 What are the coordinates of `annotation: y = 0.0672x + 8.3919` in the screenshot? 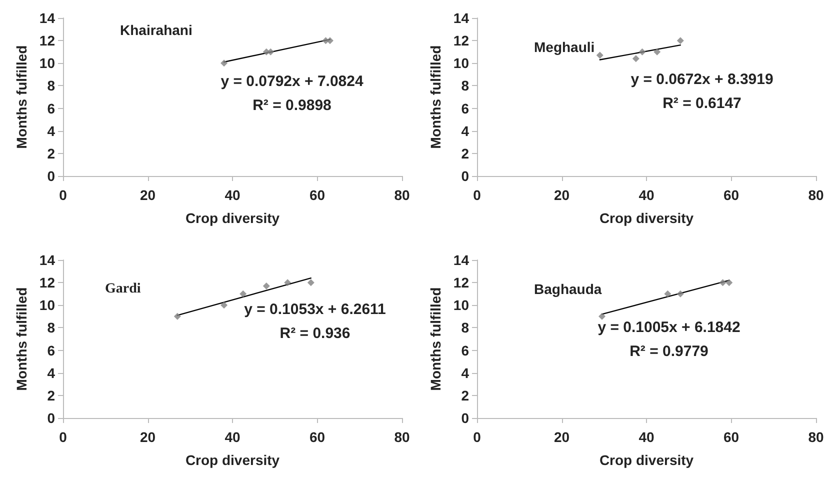 It's located at (702, 79).